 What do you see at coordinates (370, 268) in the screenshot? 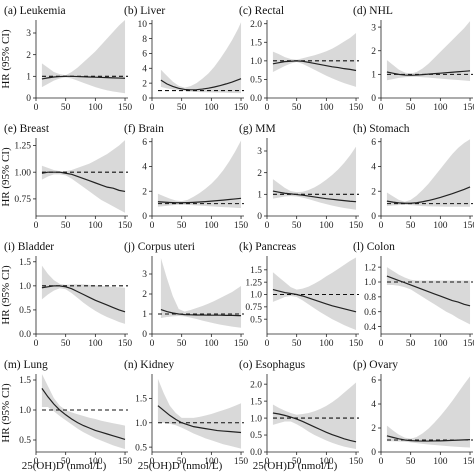
I see `y-tick-label: 1.2` at bounding box center [370, 268].